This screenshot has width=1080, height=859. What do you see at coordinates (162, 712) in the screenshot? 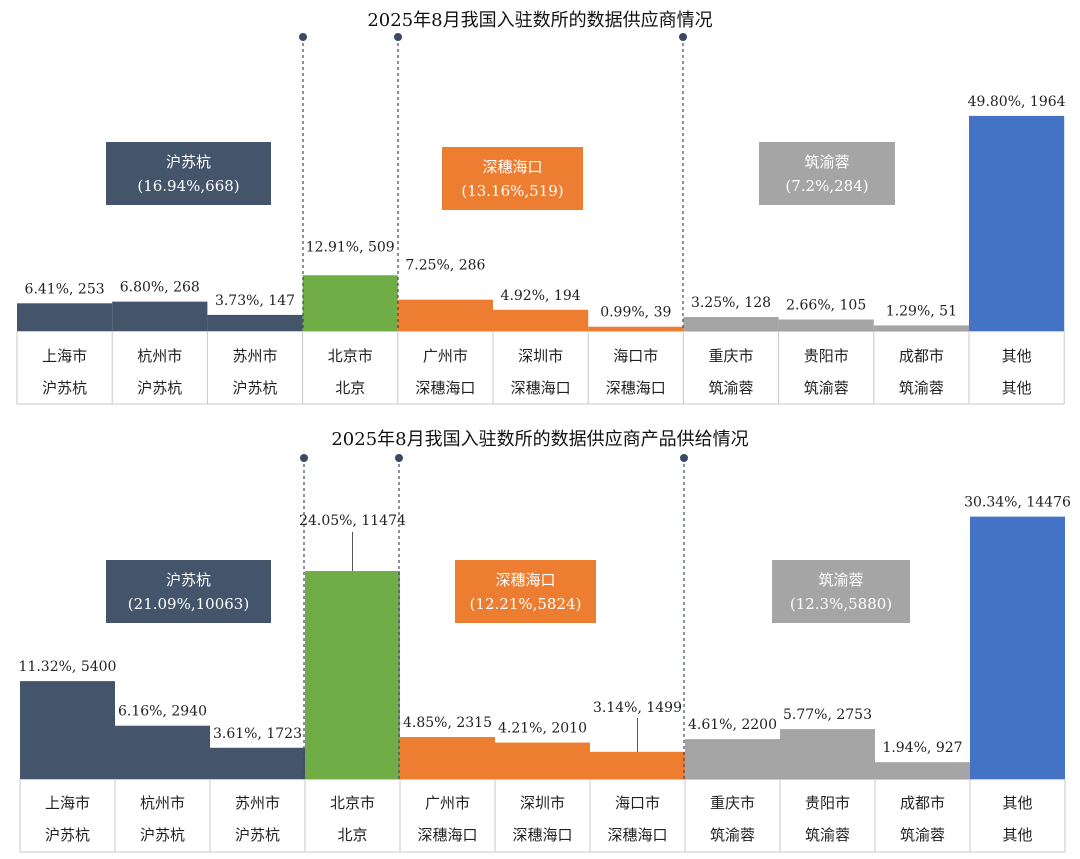
I see `chart-2-data-label: 6.16%, 2940` at bounding box center [162, 712].